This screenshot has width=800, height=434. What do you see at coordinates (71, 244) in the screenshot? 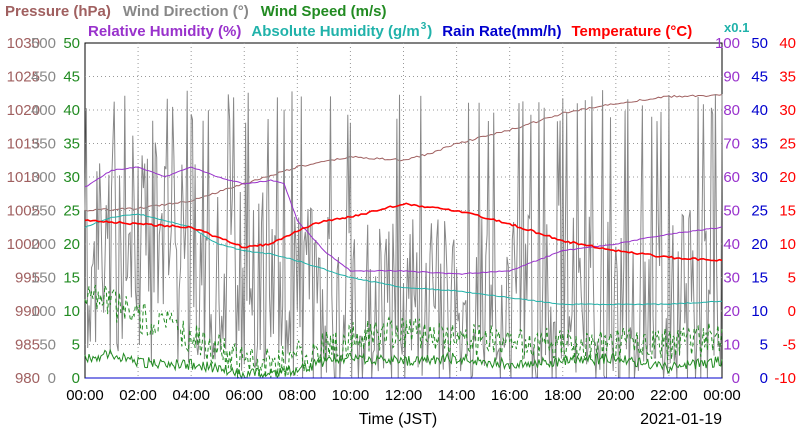
I see `tick-label-wind_speed: 20` at bounding box center [71, 244].